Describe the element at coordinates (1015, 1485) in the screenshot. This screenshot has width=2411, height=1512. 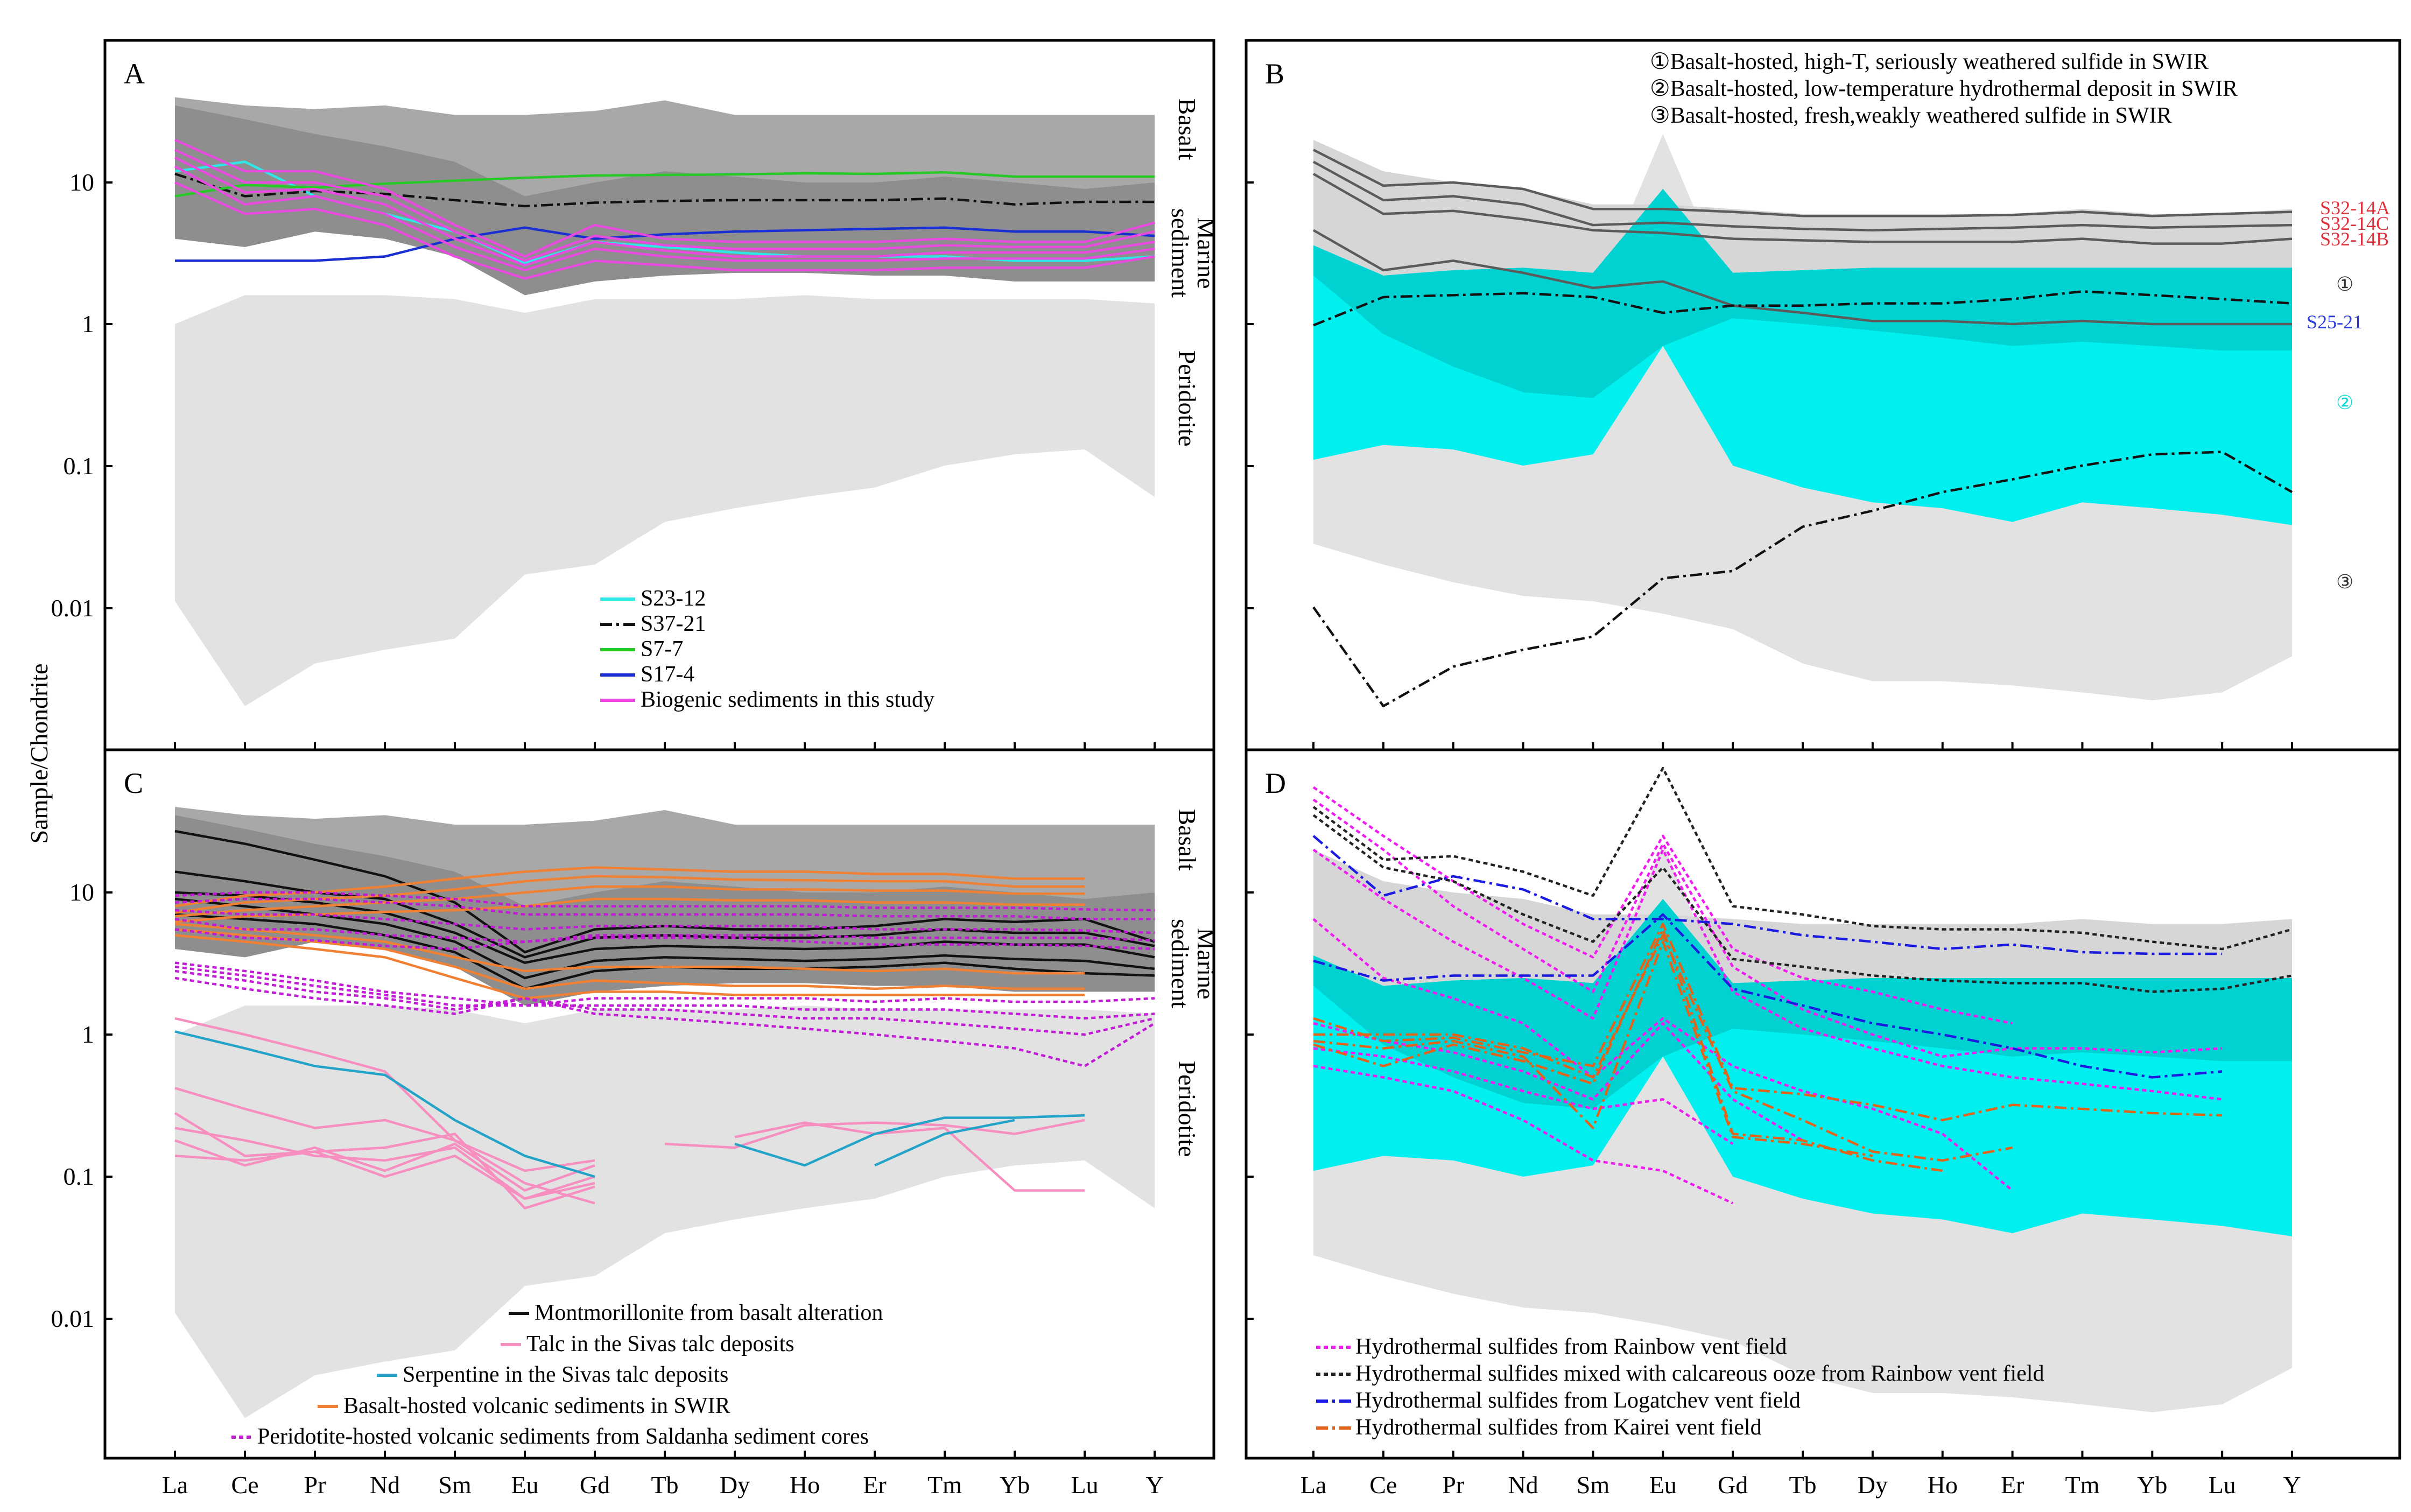
I see `x-tick-label-yb: Yb` at that location.